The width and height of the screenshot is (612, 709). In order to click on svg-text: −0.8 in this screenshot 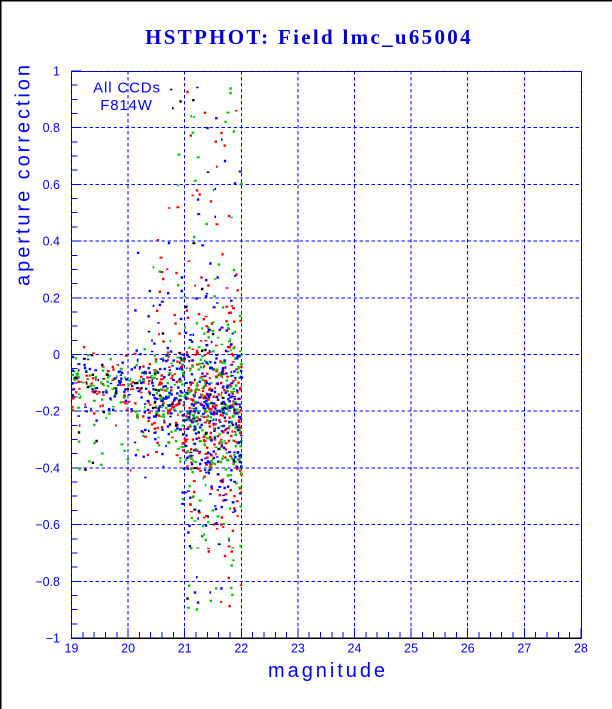, I will do `click(47, 582)`.